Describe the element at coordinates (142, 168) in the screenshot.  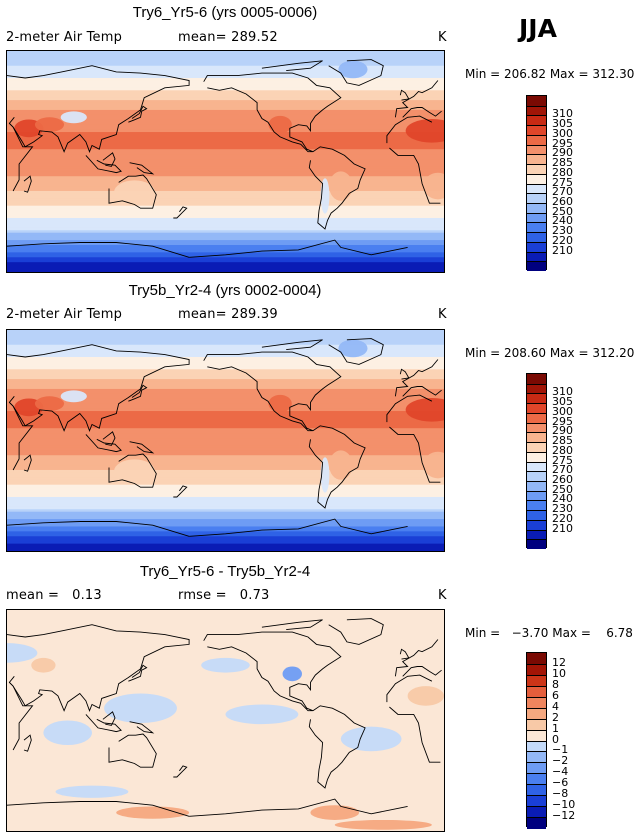
I see `newguinea-coastline` at that location.